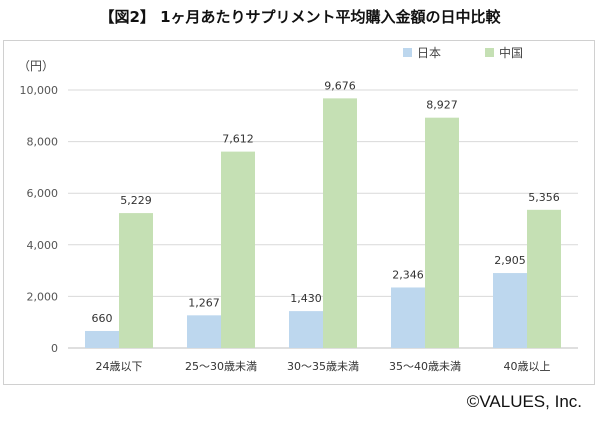 Image resolution: width=600 pixels, height=425 pixels. I want to click on data-label: 1,430, so click(306, 298).